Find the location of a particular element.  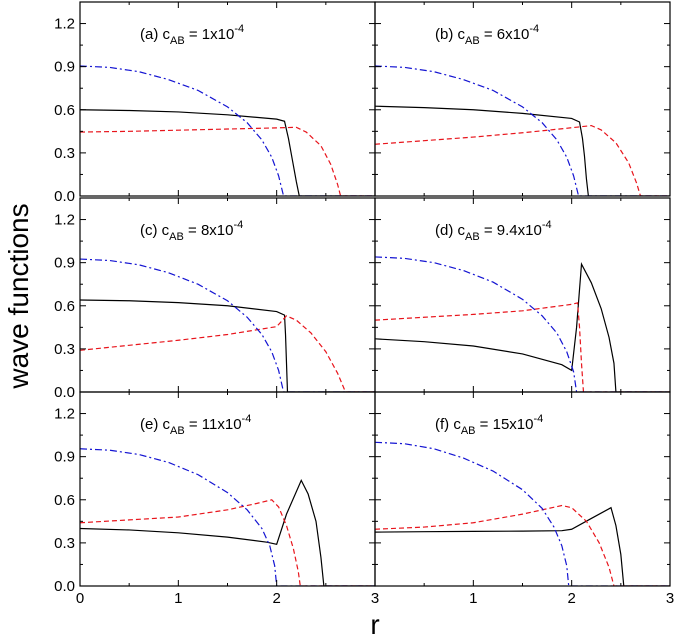

panel-f: 1 2 3 (f) cAB = 15x10-4 is located at coordinates (524, 499).